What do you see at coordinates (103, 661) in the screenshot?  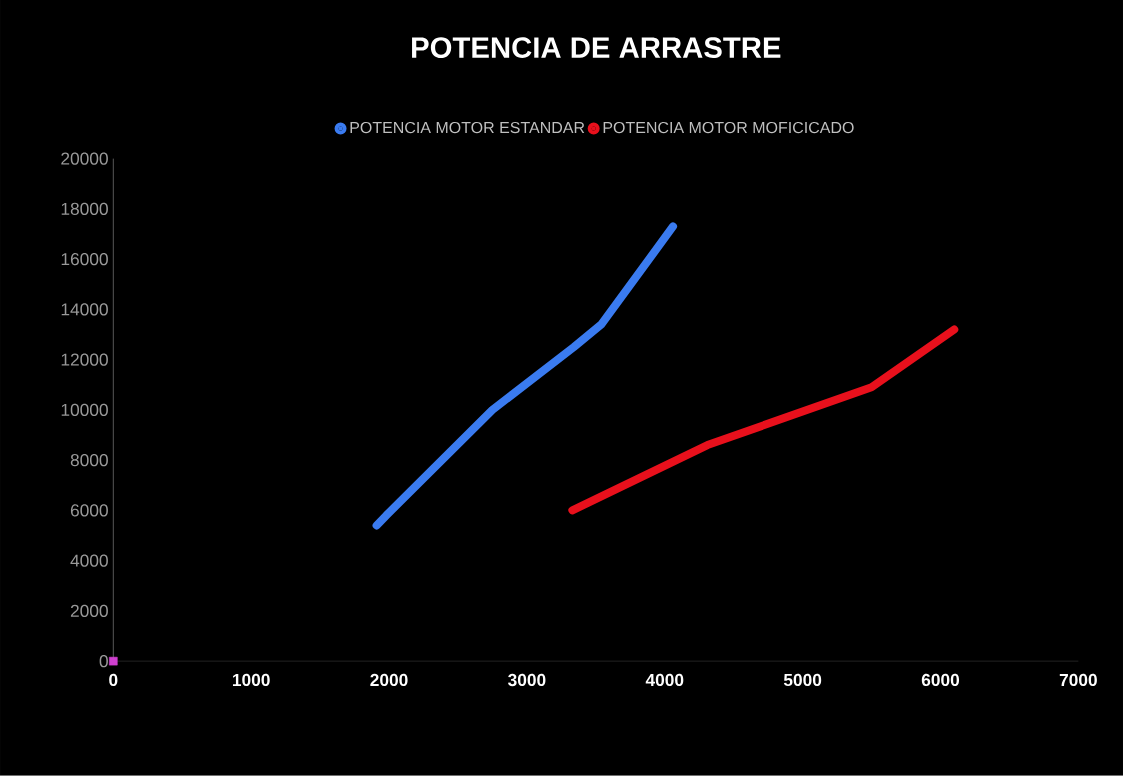 I see `y-tick-label: 0` at bounding box center [103, 661].